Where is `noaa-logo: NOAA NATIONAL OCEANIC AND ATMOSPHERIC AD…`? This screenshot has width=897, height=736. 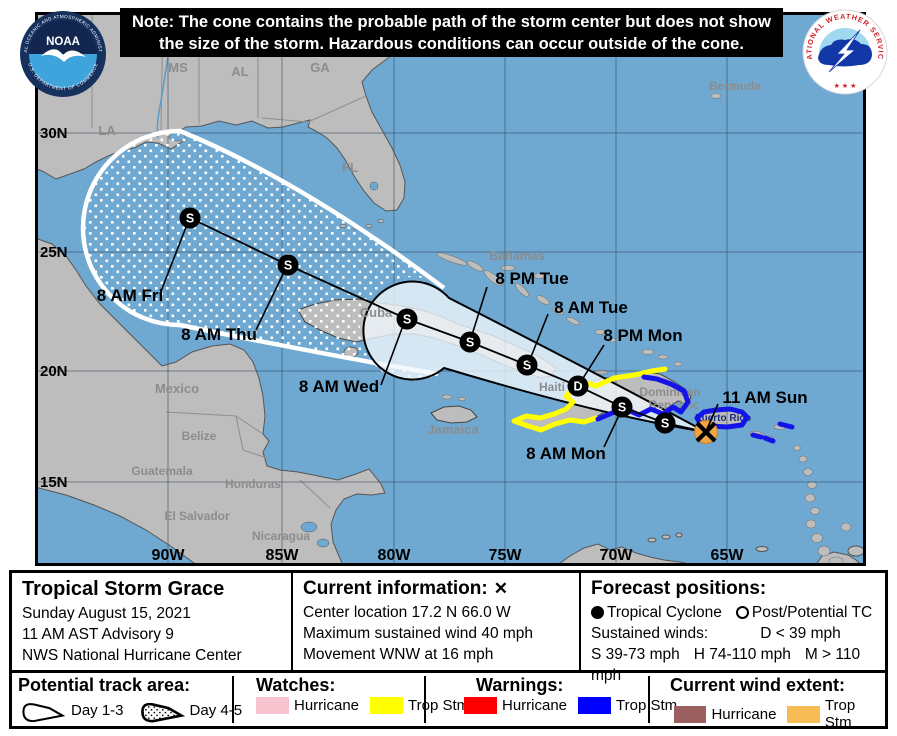 noaa-logo: NOAA NATIONAL OCEANIC AND ATMOSPHERIC AD… is located at coordinates (63, 54).